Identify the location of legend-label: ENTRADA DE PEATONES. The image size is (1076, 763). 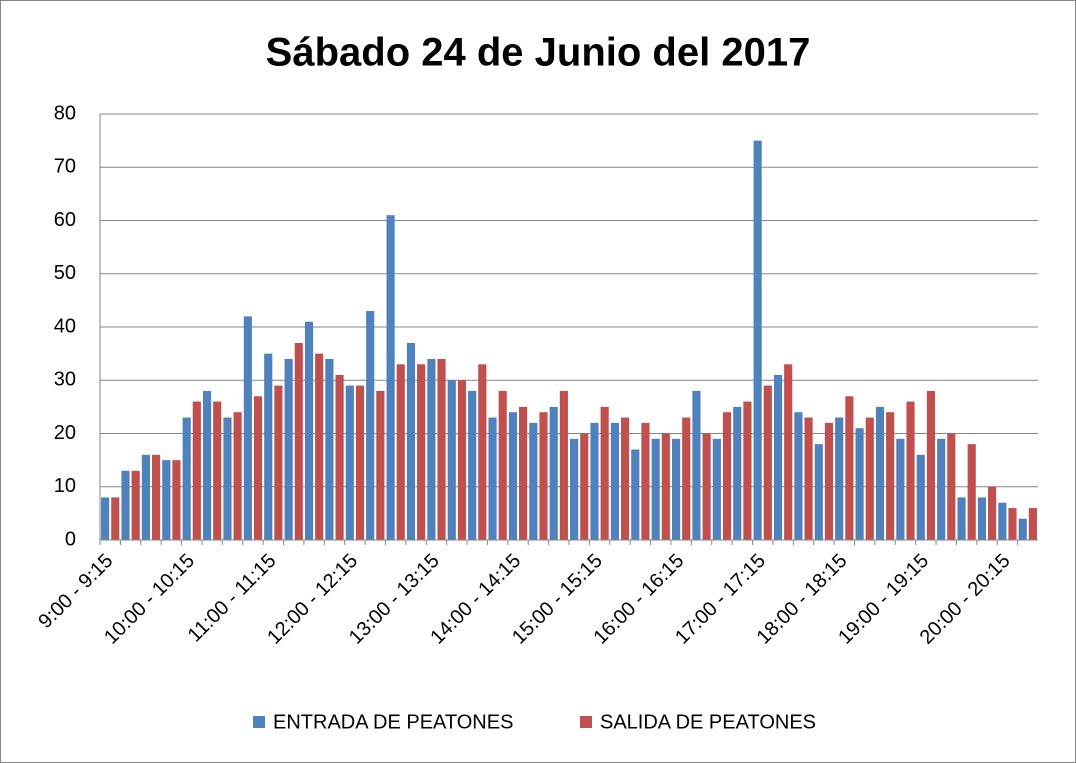
(393, 722).